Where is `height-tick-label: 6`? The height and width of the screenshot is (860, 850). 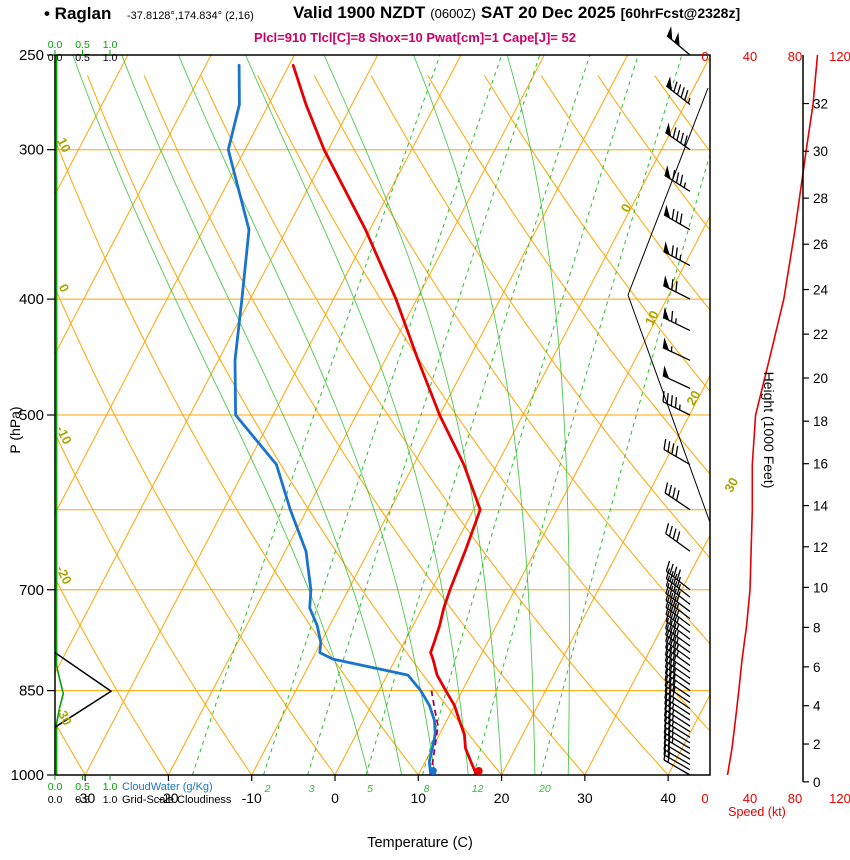 height-tick-label: 6 is located at coordinates (817, 667).